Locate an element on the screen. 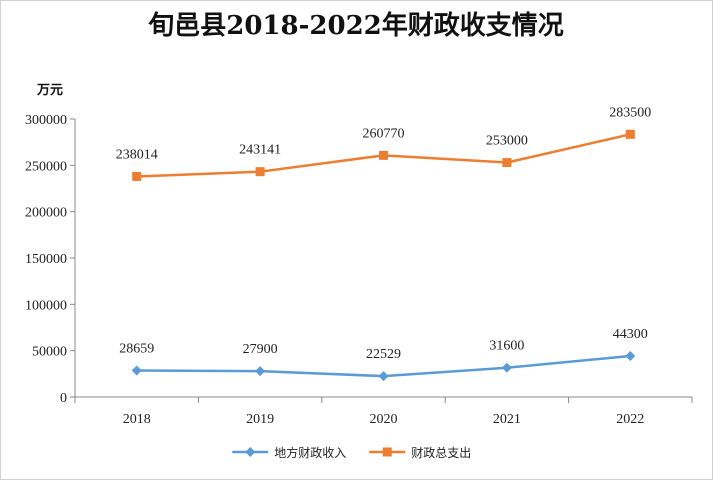  x-tick-label: 2019 is located at coordinates (260, 419).